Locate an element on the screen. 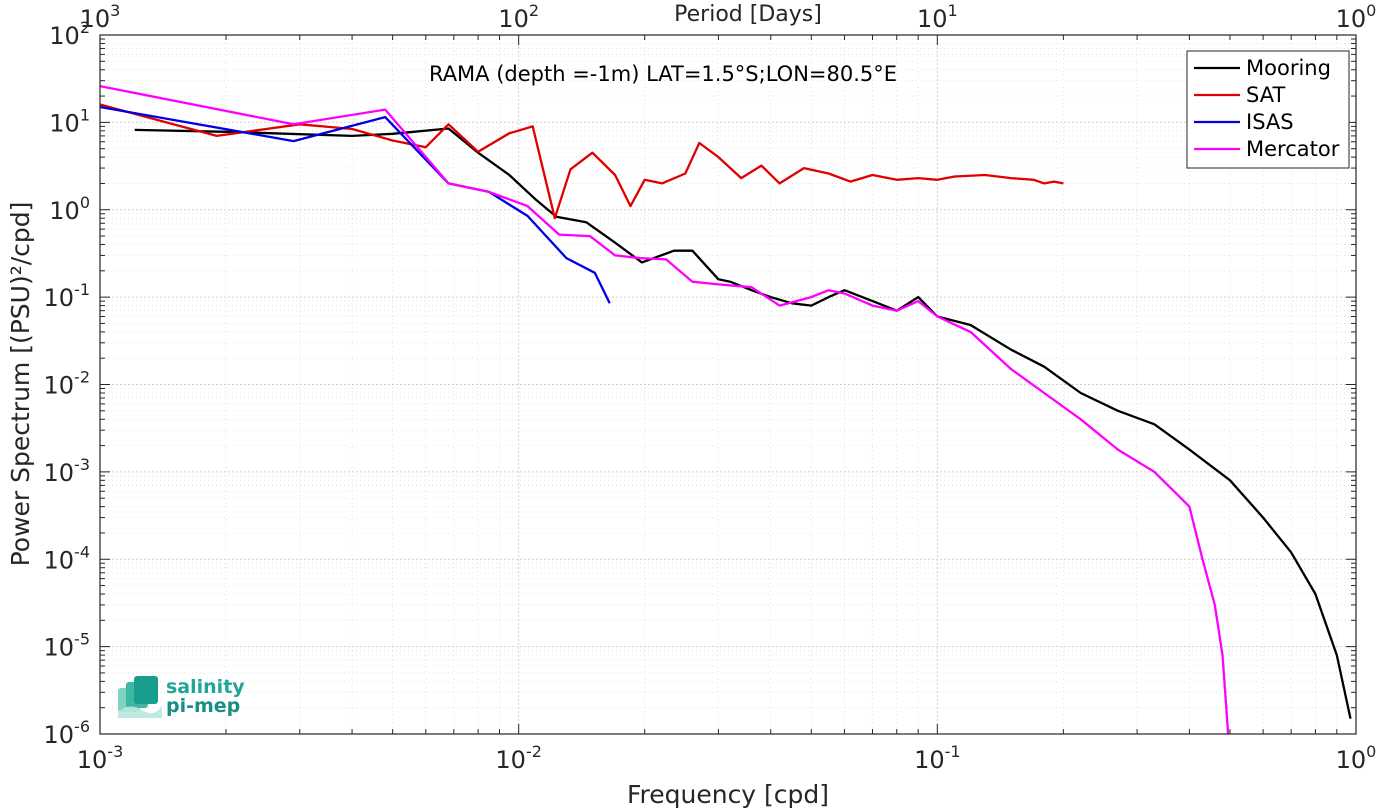 The image size is (1383, 809). y-tick-label: 10⁻³ is located at coordinates (67, 471).